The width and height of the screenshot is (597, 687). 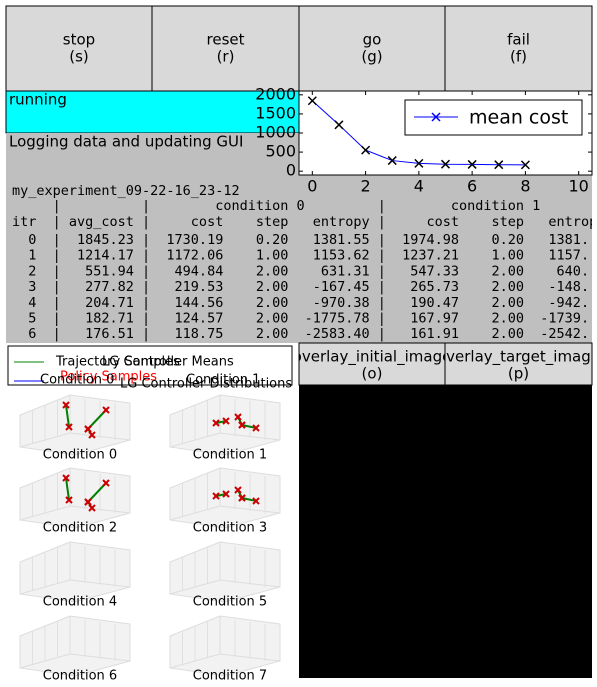 What do you see at coordinates (230, 676) in the screenshot?
I see `subplot-title: Condition 7` at bounding box center [230, 676].